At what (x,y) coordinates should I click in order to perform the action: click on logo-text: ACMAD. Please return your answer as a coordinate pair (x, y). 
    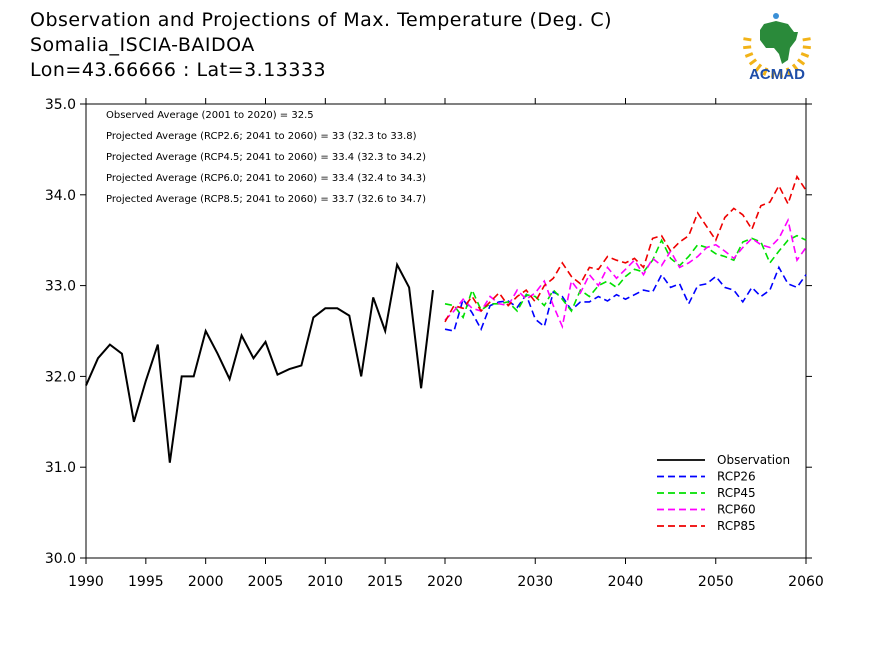
    Looking at the image, I should click on (777, 74).